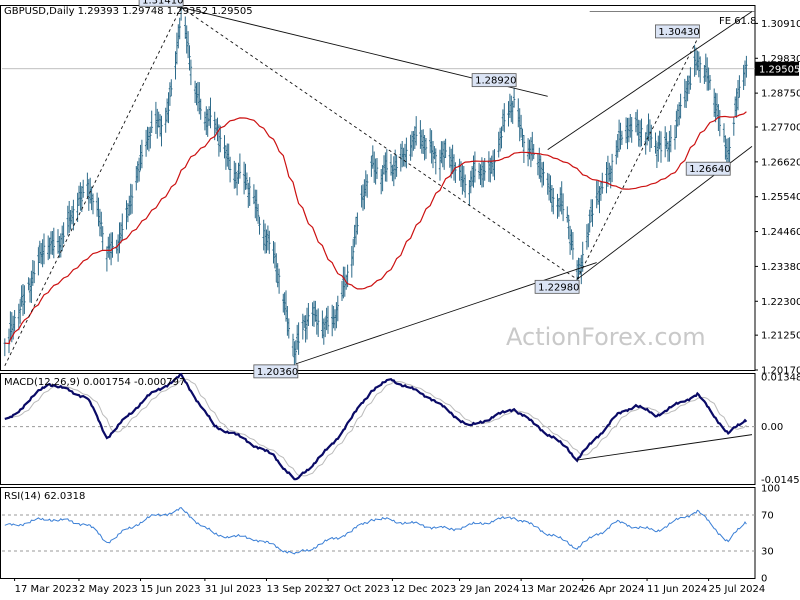 The width and height of the screenshot is (800, 600). What do you see at coordinates (767, 552) in the screenshot?
I see `rsi-tick-label: 30` at bounding box center [767, 552].